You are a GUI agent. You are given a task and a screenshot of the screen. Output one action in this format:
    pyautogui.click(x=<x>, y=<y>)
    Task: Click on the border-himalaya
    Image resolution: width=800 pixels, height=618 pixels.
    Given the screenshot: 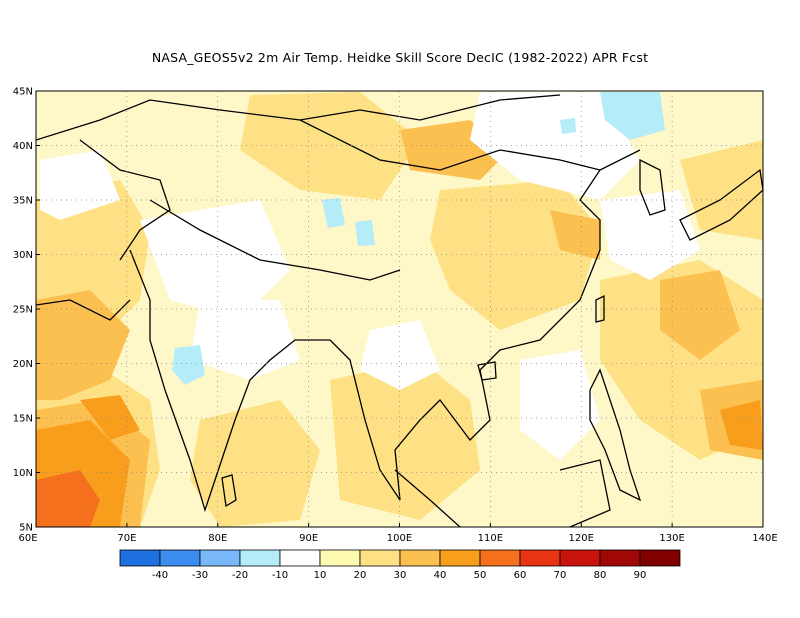 What is the action you would take?
    pyautogui.click(x=275, y=240)
    